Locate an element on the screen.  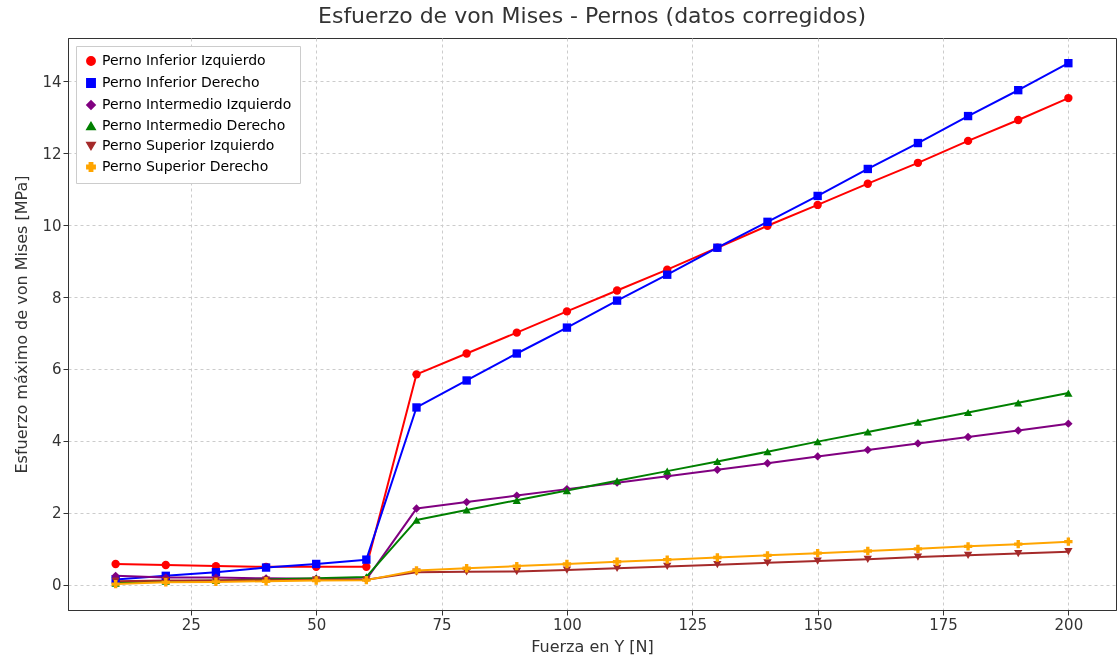
x-tick-label: 200 is located at coordinates (1069, 624).